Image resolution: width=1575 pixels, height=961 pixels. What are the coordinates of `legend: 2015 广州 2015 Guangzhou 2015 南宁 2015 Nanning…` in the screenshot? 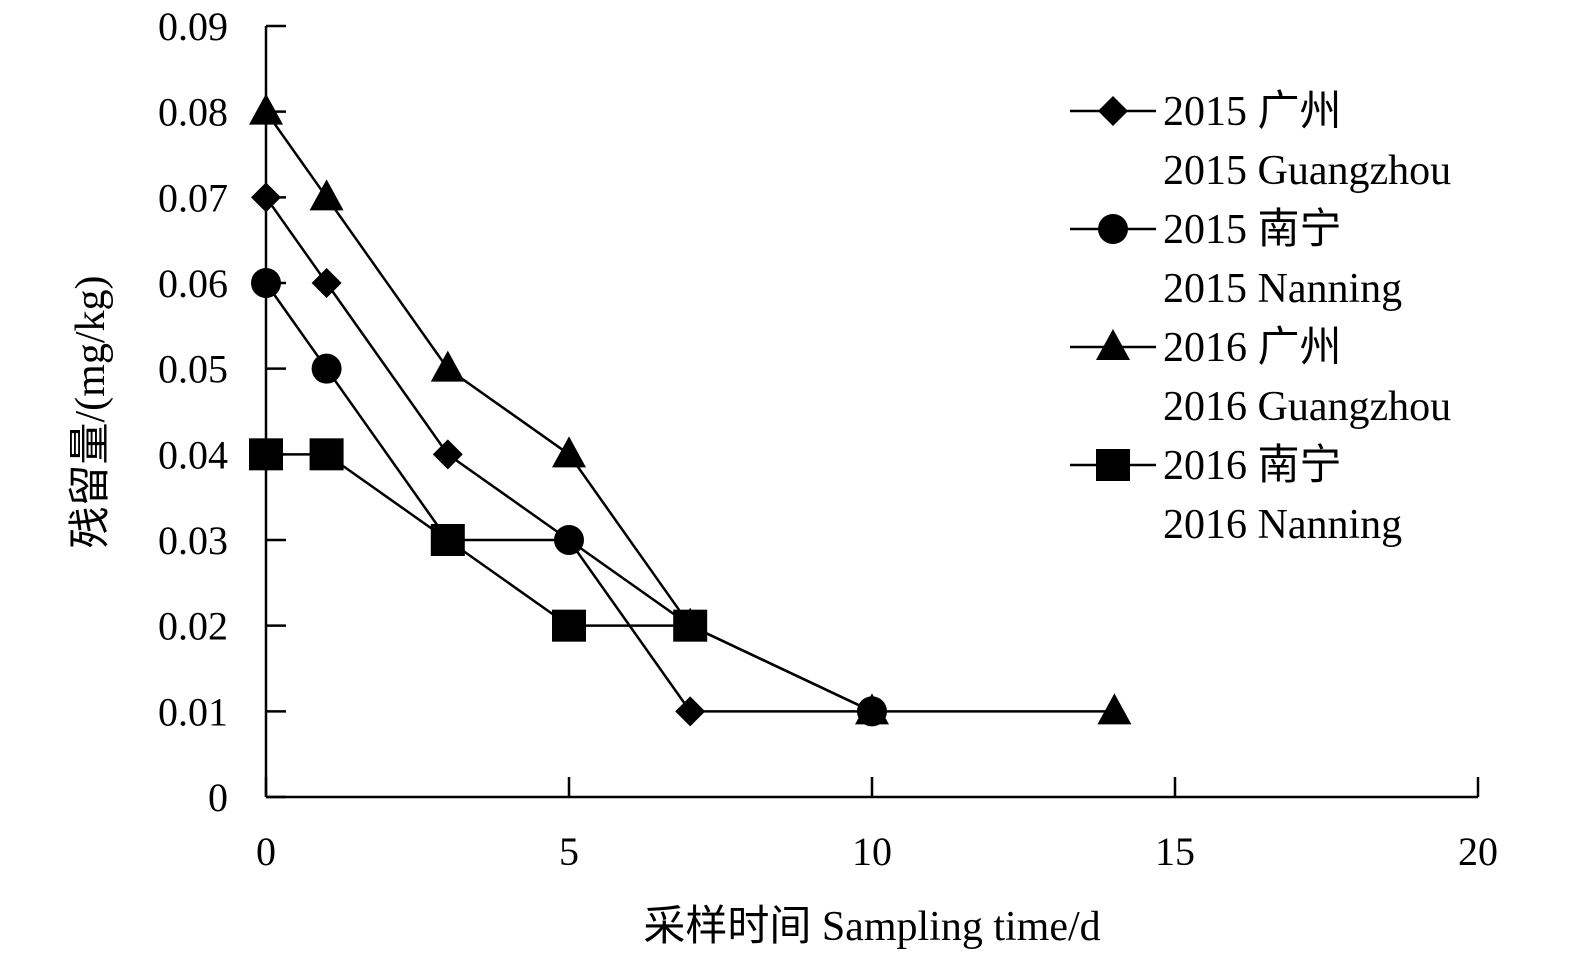 It's located at (1260, 318).